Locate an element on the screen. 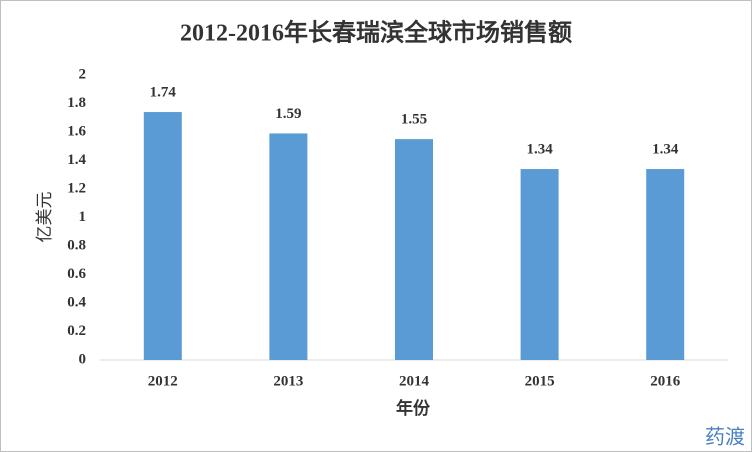 This screenshot has width=752, height=452. y-tick-label: 0.6 is located at coordinates (76, 274).